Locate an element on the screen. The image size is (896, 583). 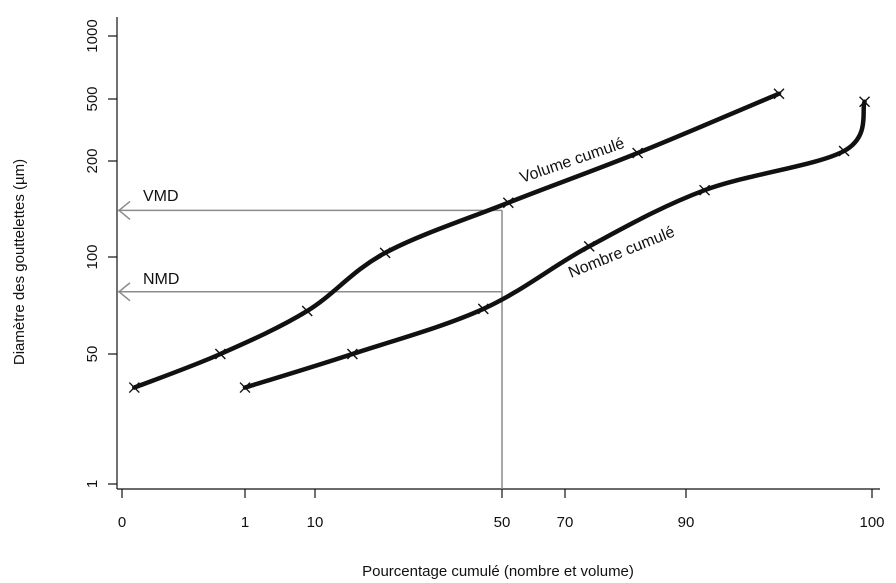
x-tick-label-1: 1 is located at coordinates (245, 522).